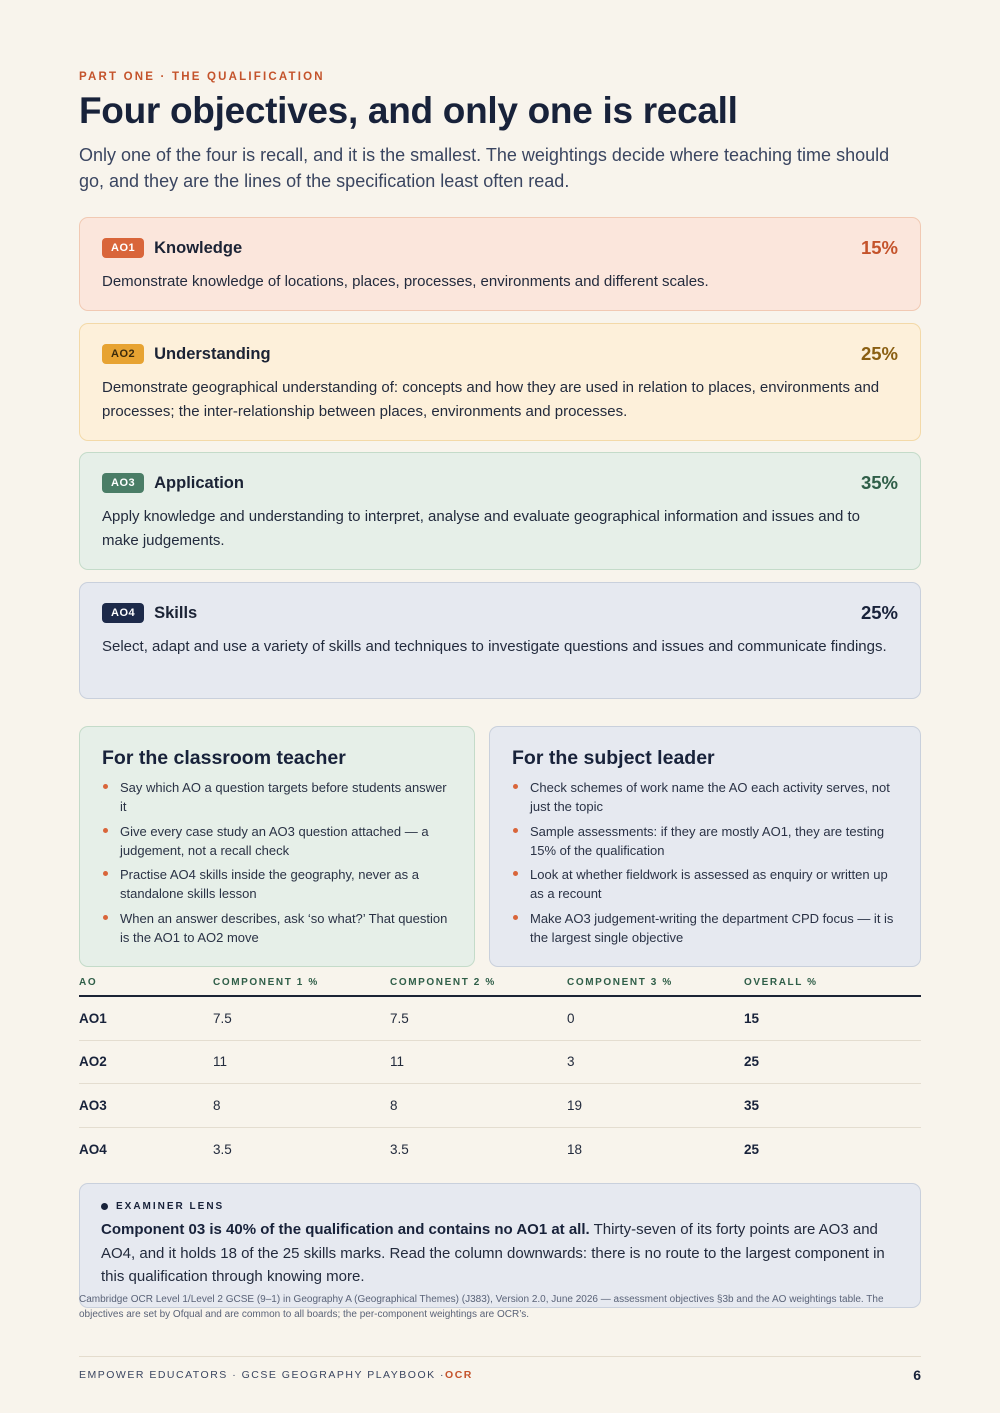  Describe the element at coordinates (123, 613) in the screenshot. I see `ao4-badge: AO4` at that location.